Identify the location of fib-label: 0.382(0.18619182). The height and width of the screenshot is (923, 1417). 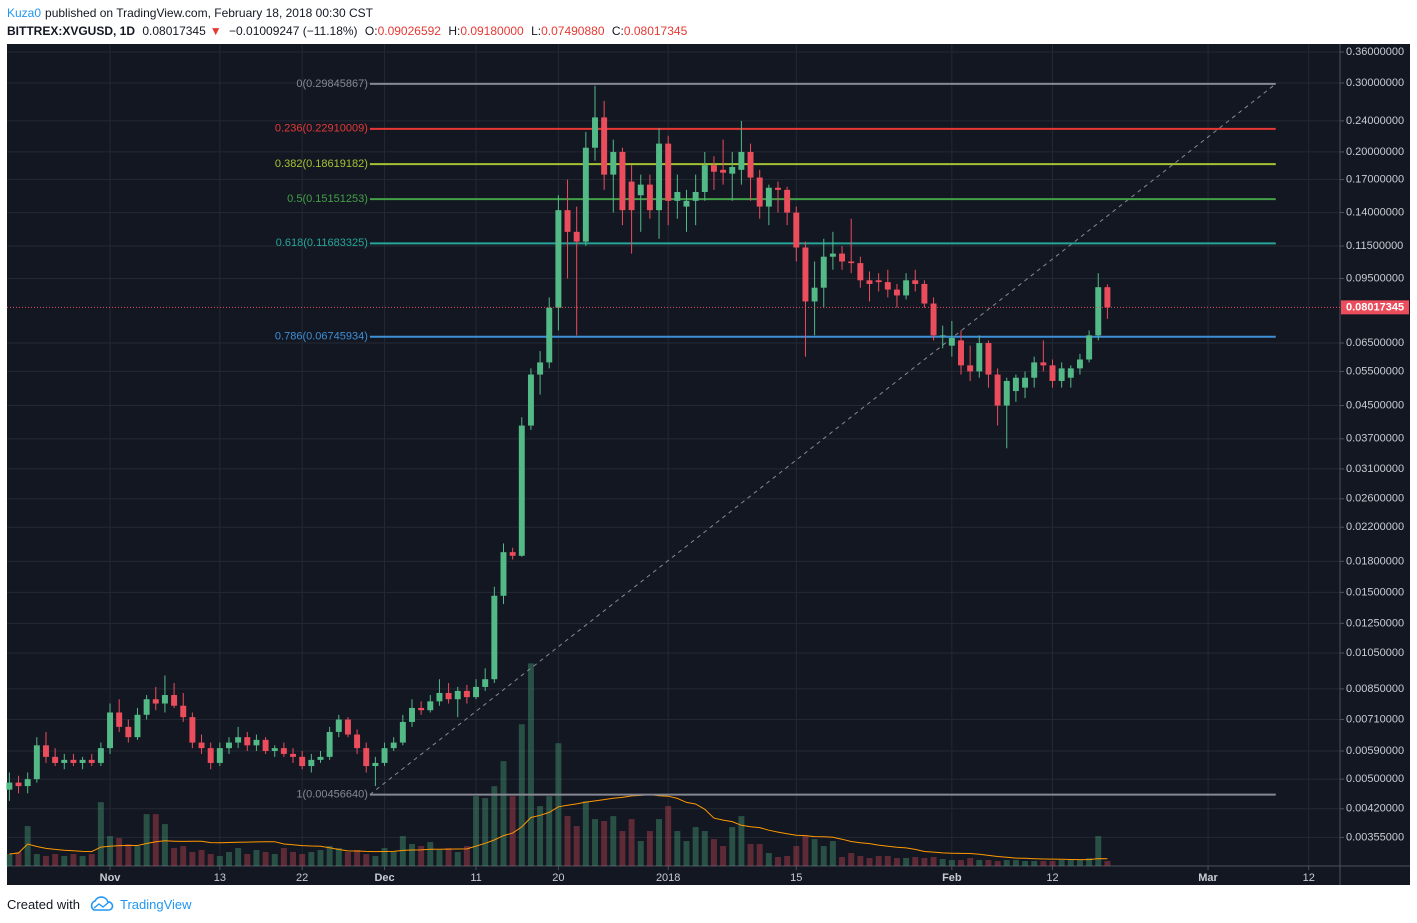
(321, 164).